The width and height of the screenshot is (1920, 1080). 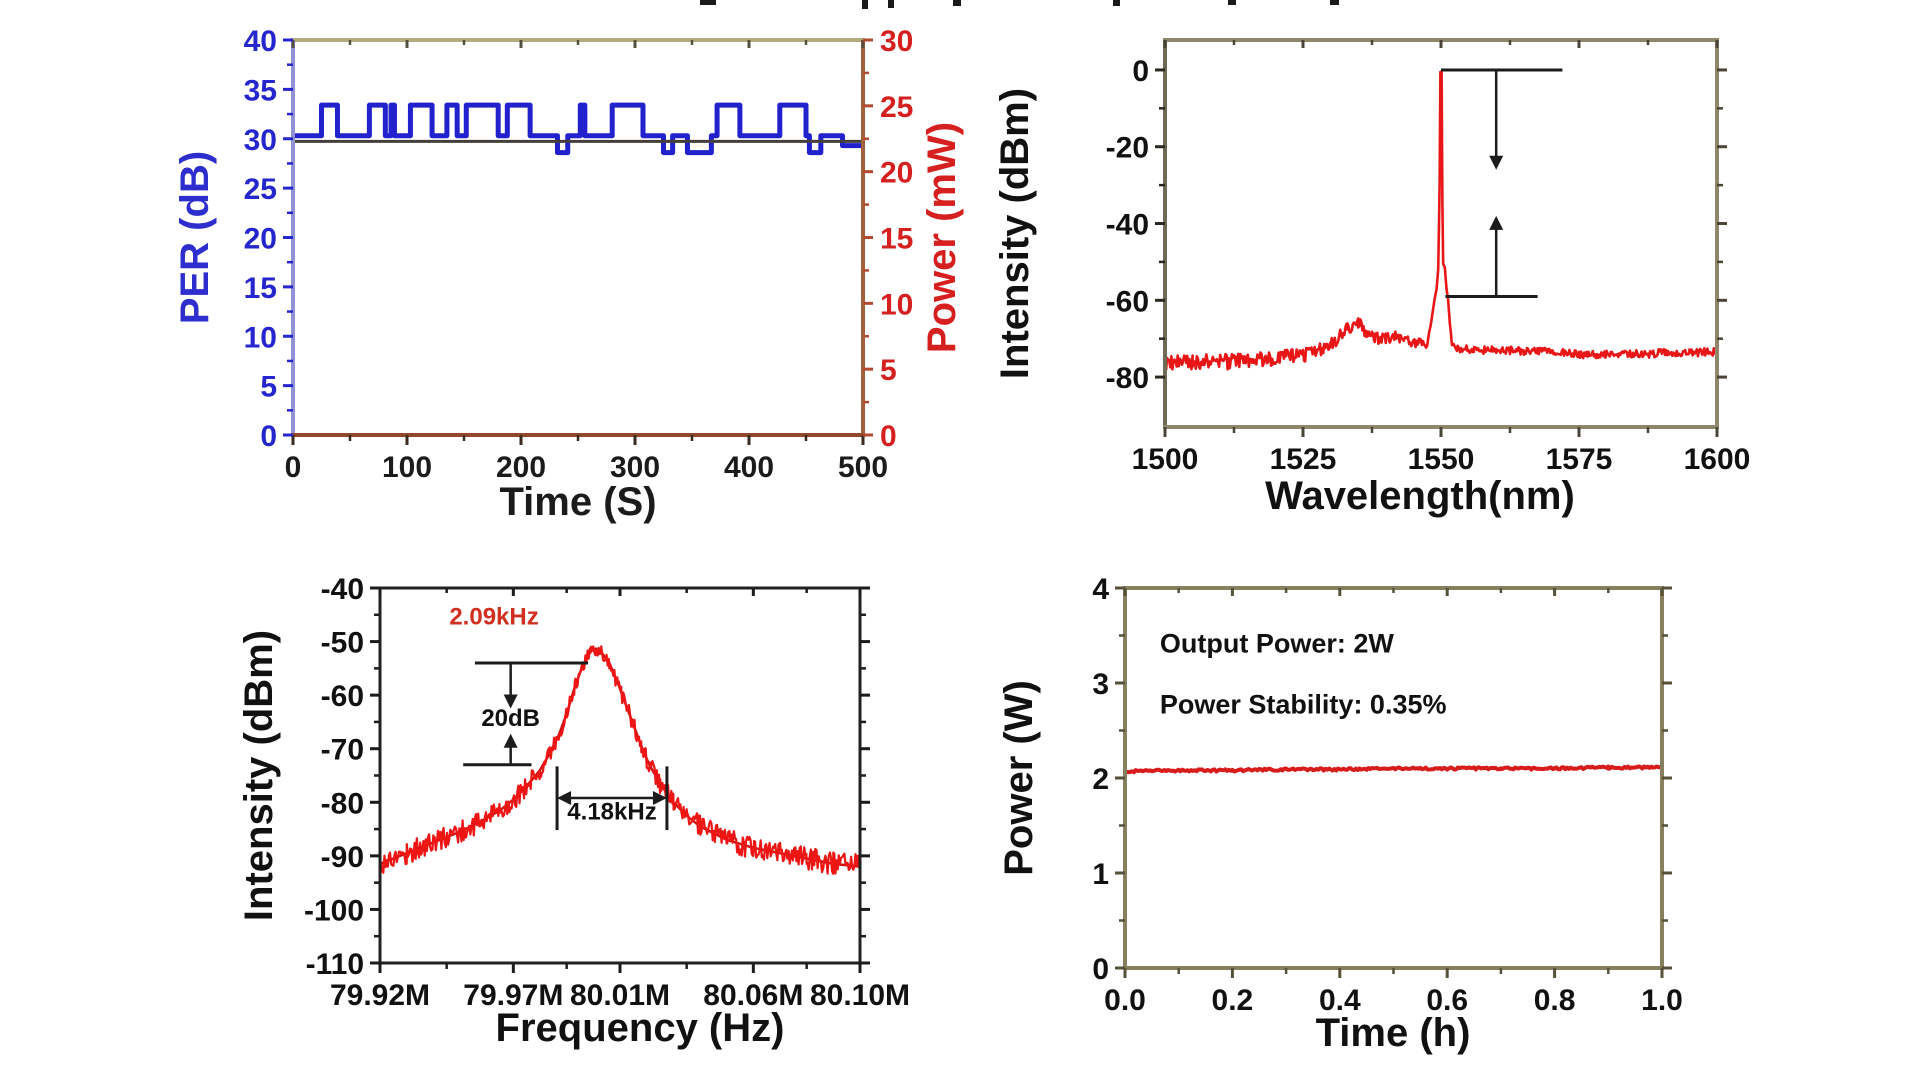 I want to click on x-tick-label: 1550, so click(x=1441, y=459).